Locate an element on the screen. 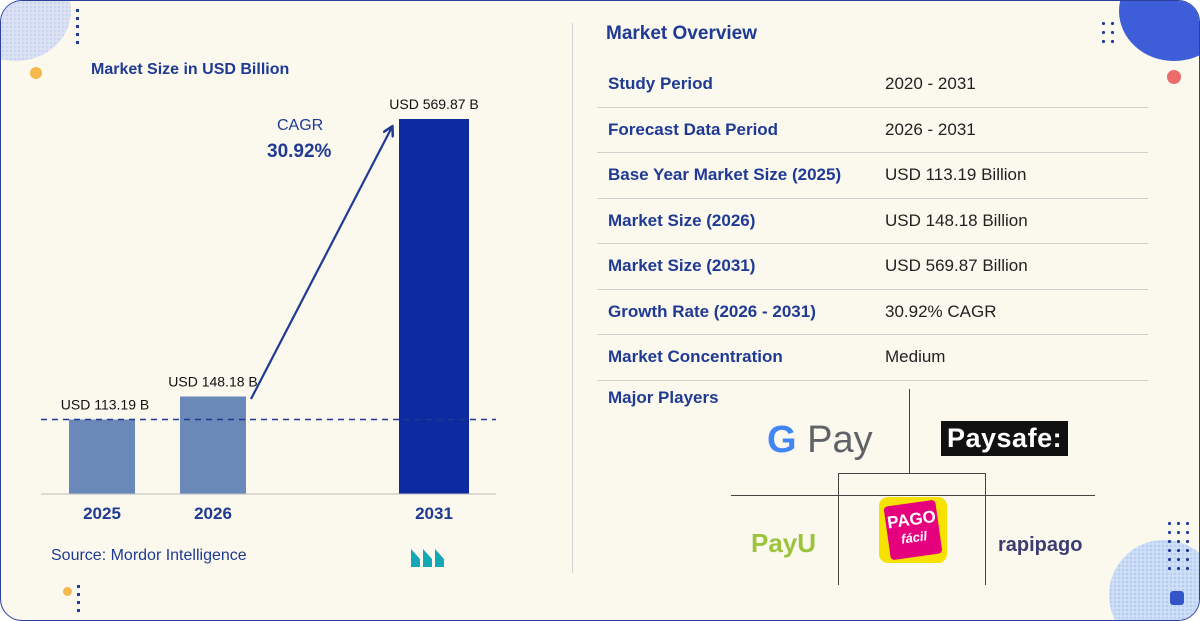 The image size is (1200, 621). x-tick-label: 2025 is located at coordinates (102, 513).